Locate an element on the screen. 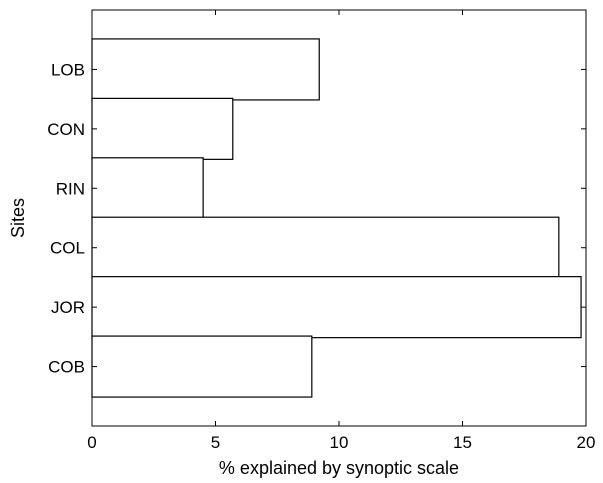  bar-rin is located at coordinates (147, 188).